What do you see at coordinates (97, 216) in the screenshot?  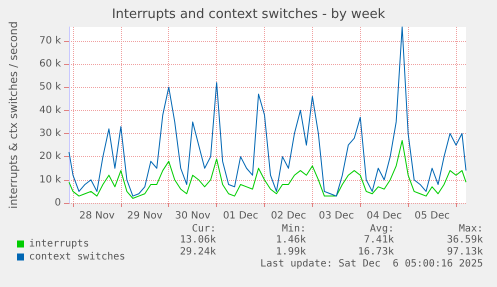 I see `x-tick-label: 28 Nov` at bounding box center [97, 216].